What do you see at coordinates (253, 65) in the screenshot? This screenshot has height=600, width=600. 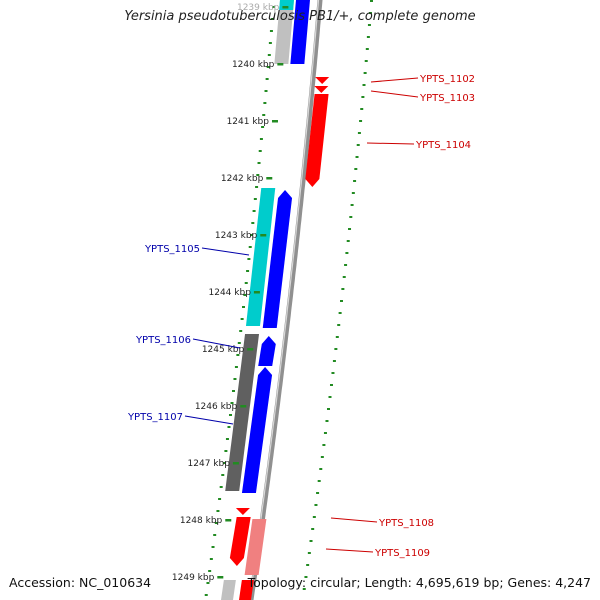 I see `tick-label: 1240 kbp` at bounding box center [253, 65].